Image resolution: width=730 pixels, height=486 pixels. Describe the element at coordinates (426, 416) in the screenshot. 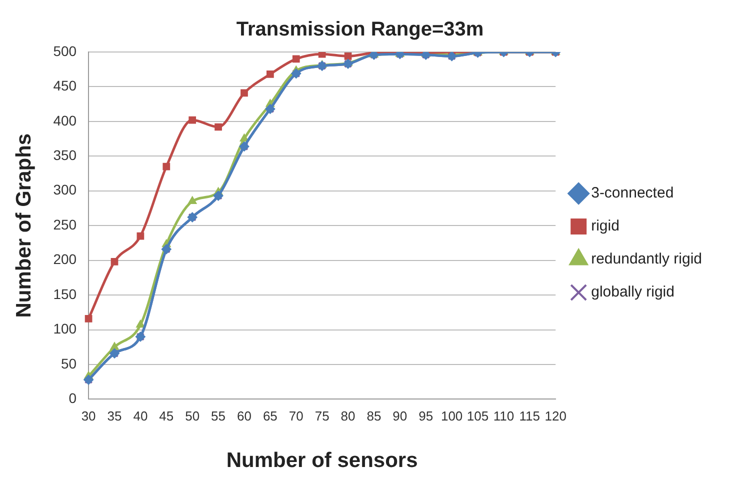

I see `x-tick-label: 95` at that location.